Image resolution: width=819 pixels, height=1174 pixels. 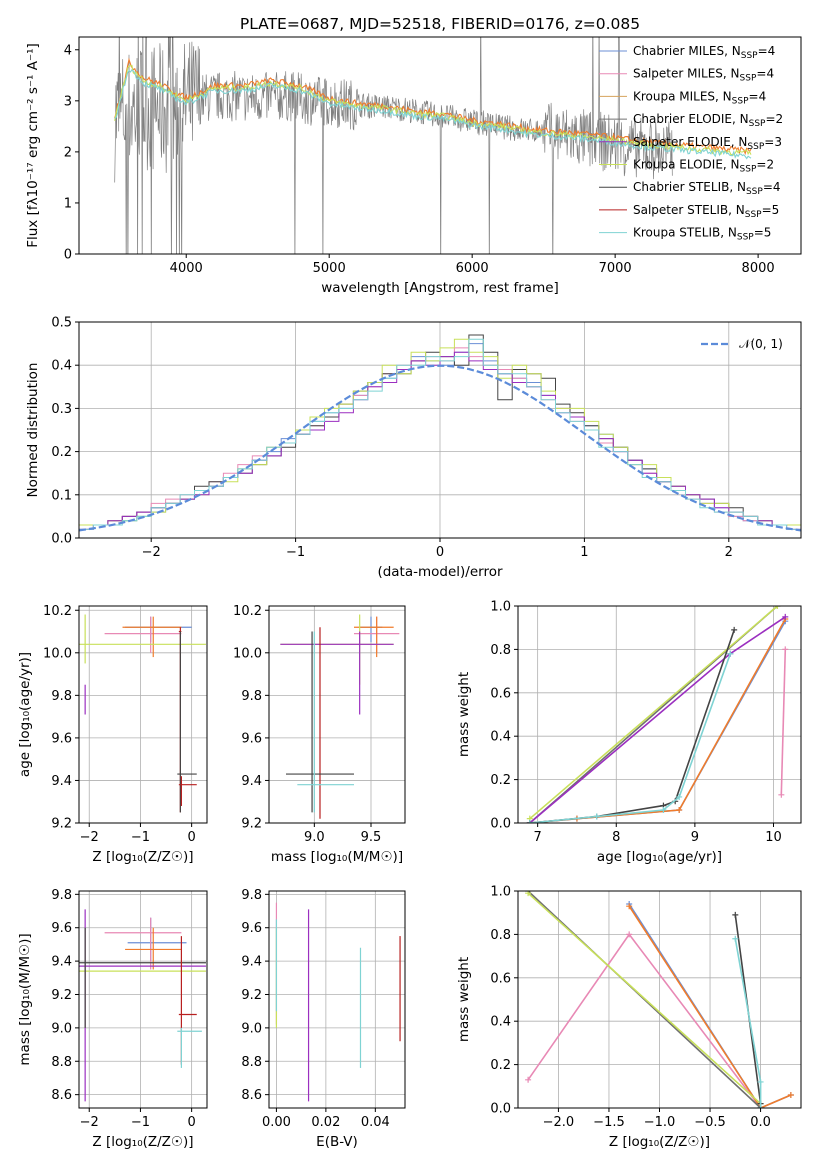 I want to click on x-axis-label: E(B-V), so click(x=337, y=1142).